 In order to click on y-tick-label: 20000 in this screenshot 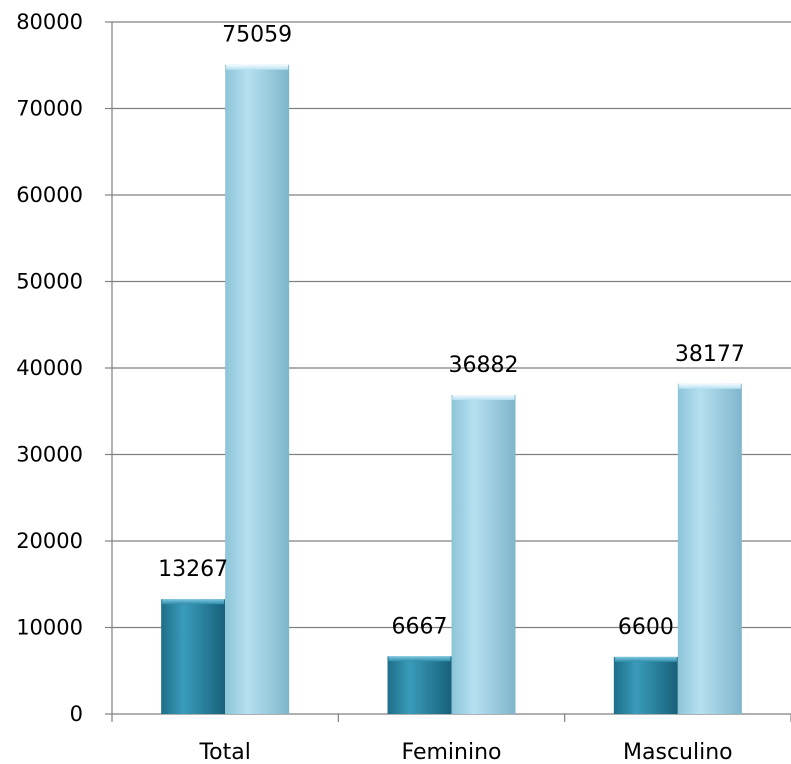, I will do `click(49, 541)`.